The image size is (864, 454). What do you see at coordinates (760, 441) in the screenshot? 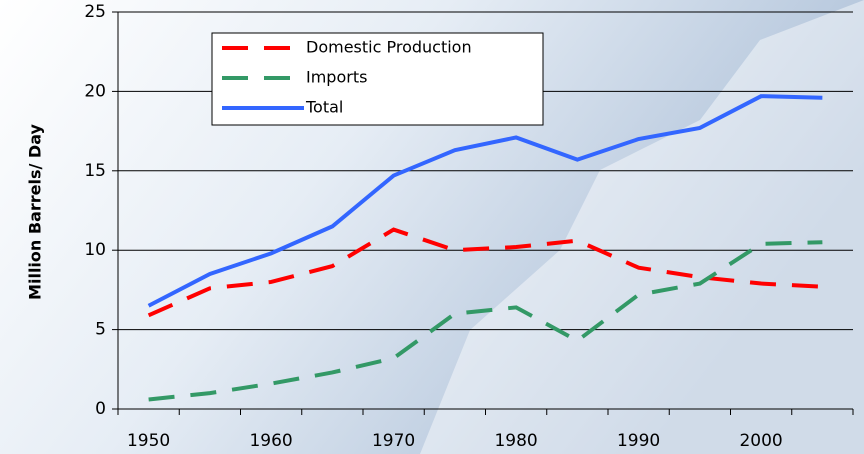
I see `x-tick-label: 2000` at bounding box center [760, 441].